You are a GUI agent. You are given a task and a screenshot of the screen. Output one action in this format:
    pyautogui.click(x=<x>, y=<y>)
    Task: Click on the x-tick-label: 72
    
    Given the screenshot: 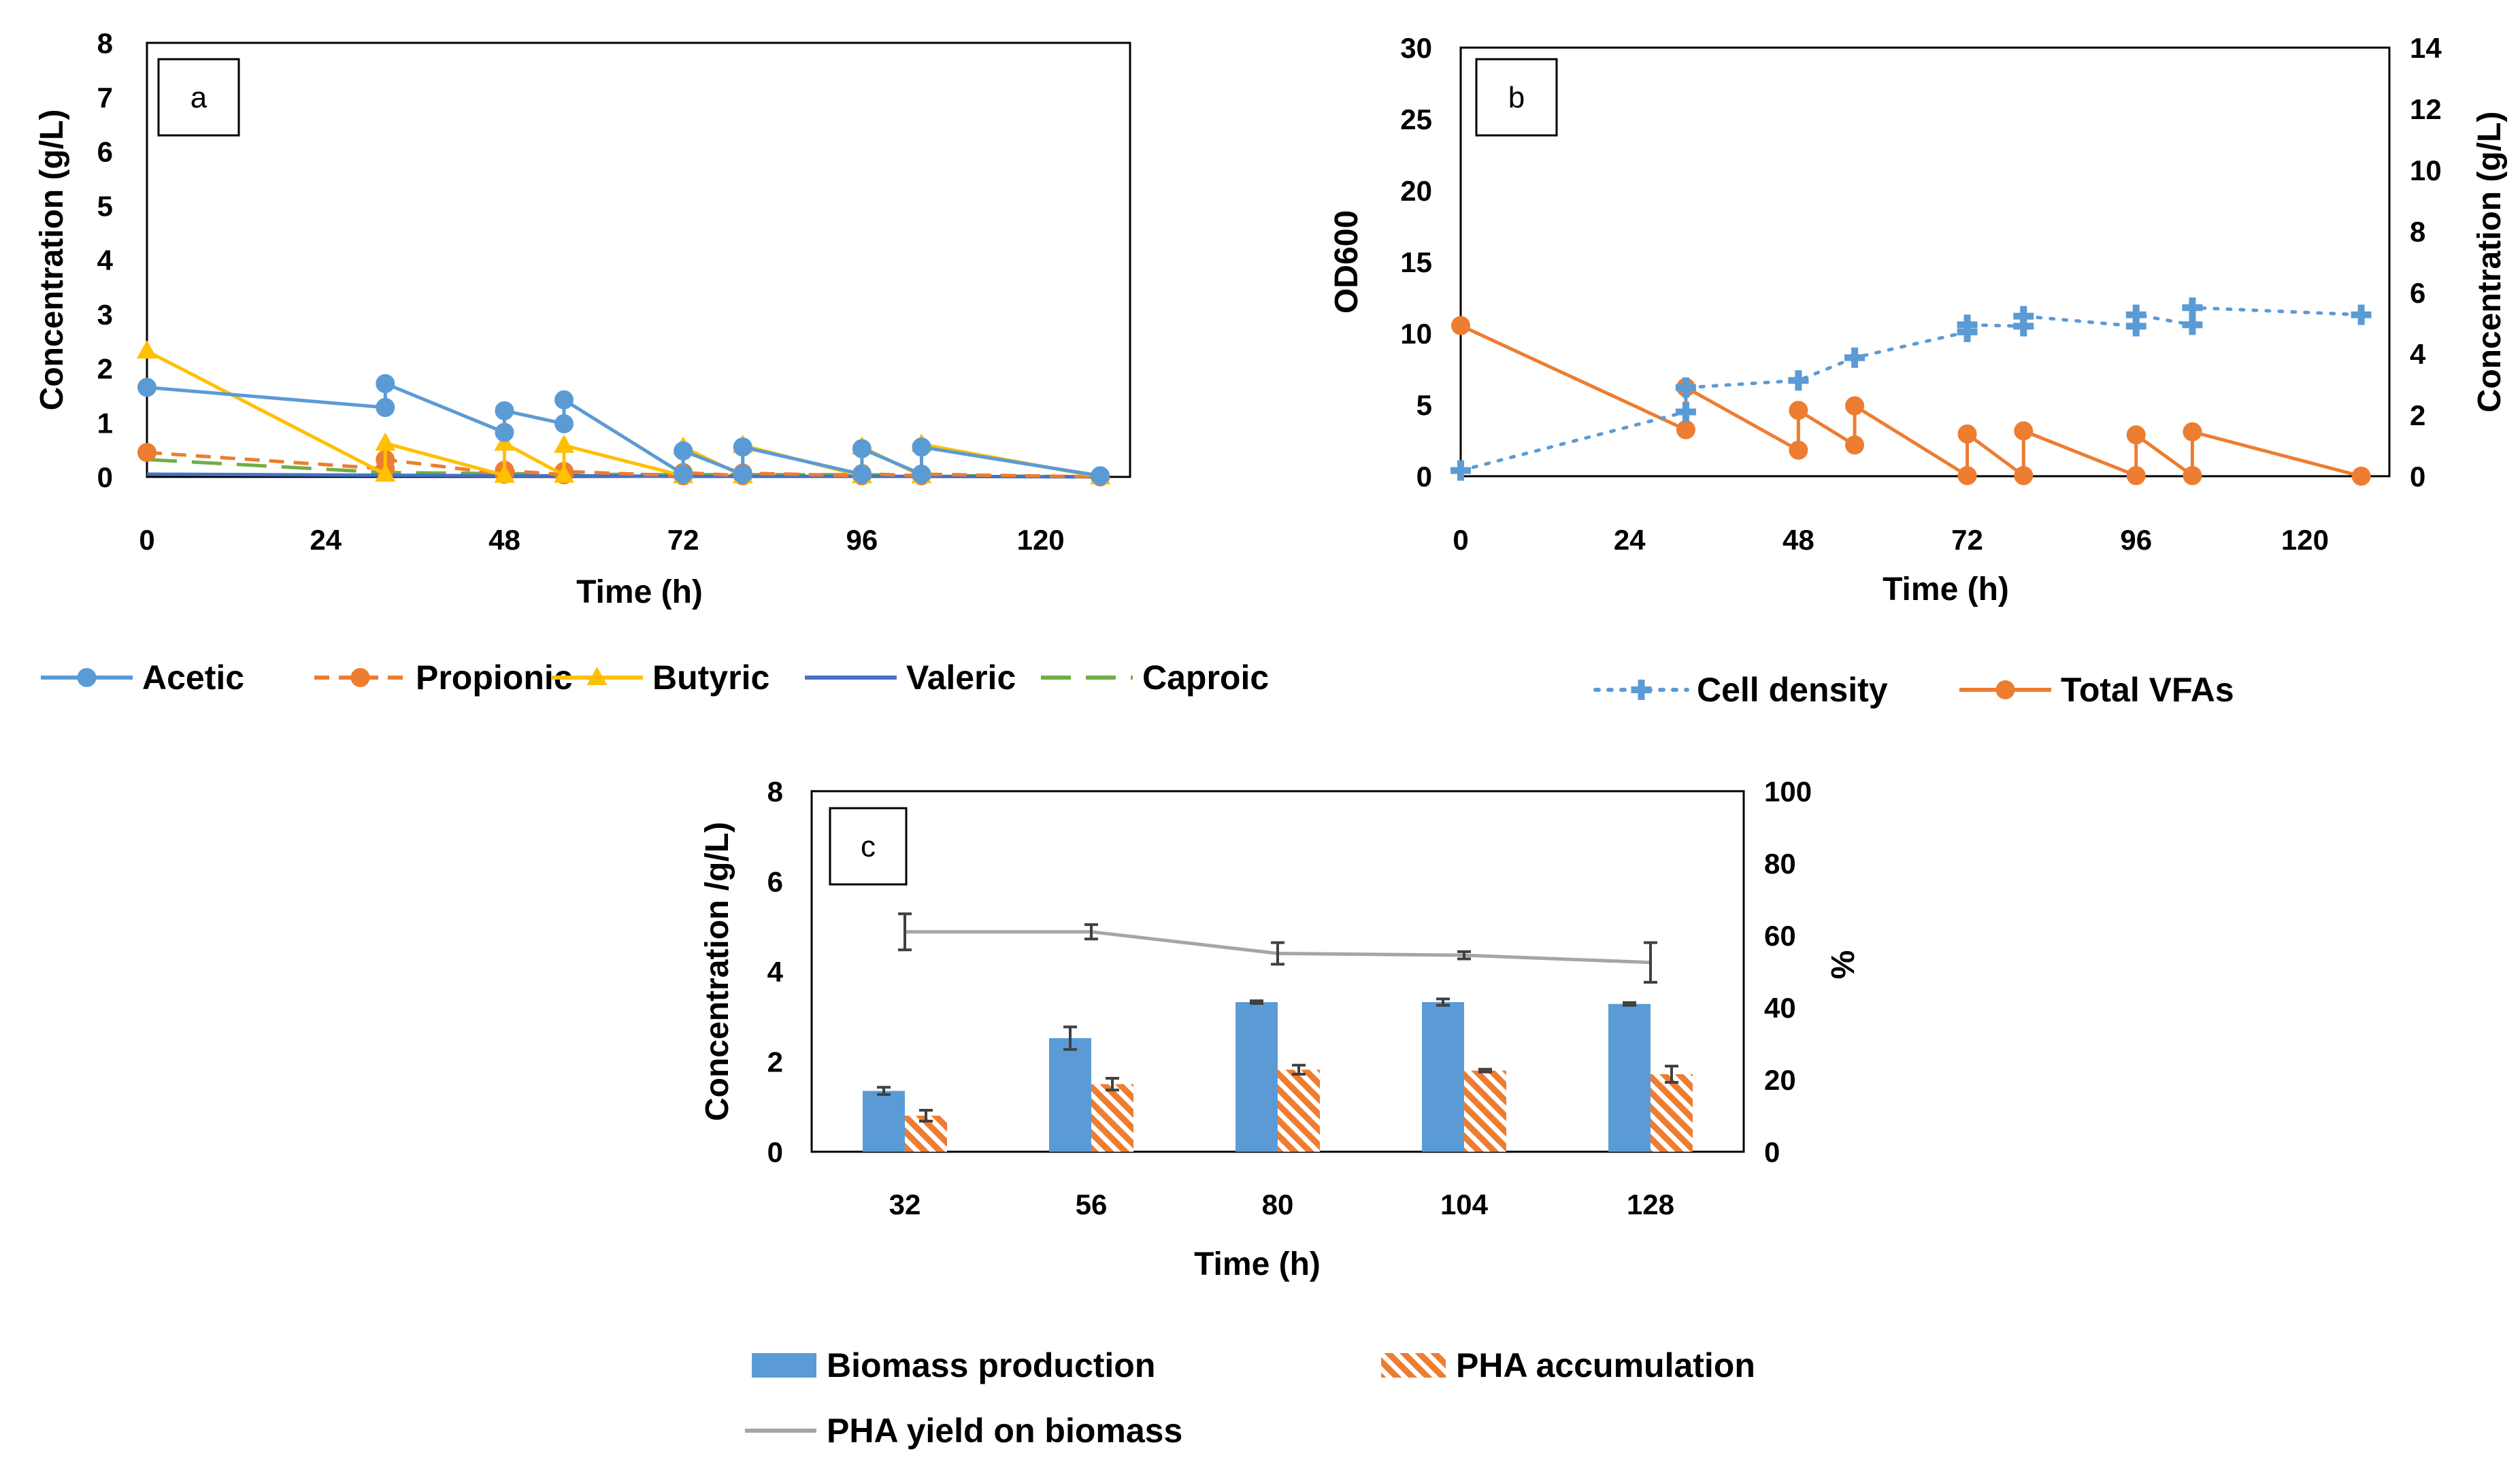 What is the action you would take?
    pyautogui.click(x=1967, y=540)
    